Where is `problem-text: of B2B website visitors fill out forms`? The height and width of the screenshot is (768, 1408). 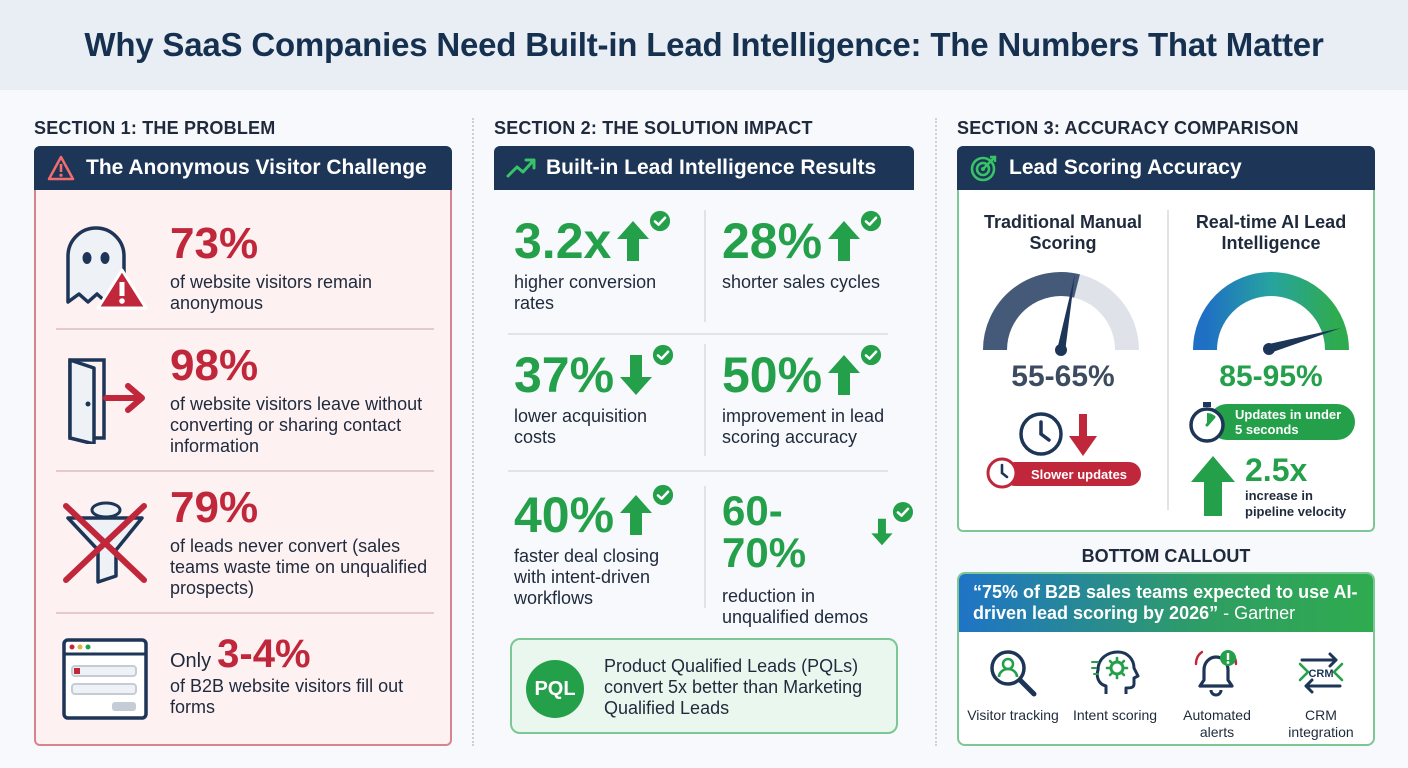
problem-text: of B2B website visitors fill out forms is located at coordinates (287, 696).